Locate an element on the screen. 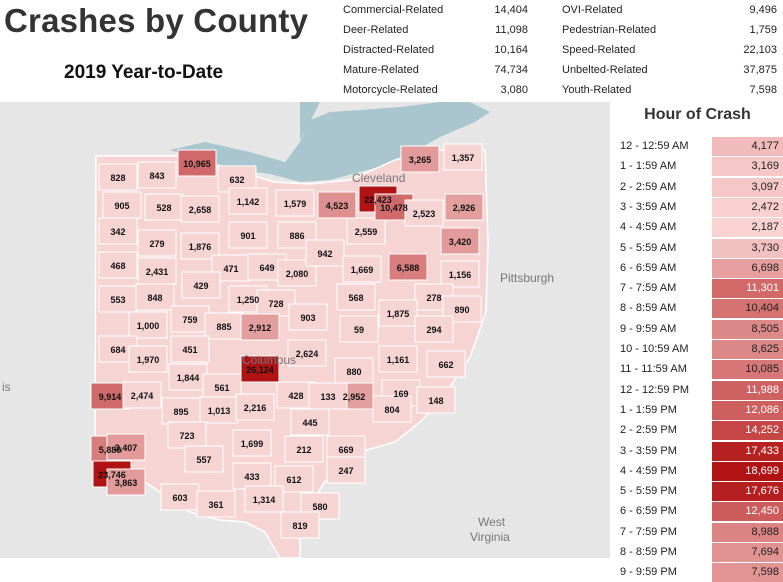 Image resolution: width=783 pixels, height=582 pixels. hour-row: 7 - 7:59 PM 8,988 is located at coordinates (697, 532).